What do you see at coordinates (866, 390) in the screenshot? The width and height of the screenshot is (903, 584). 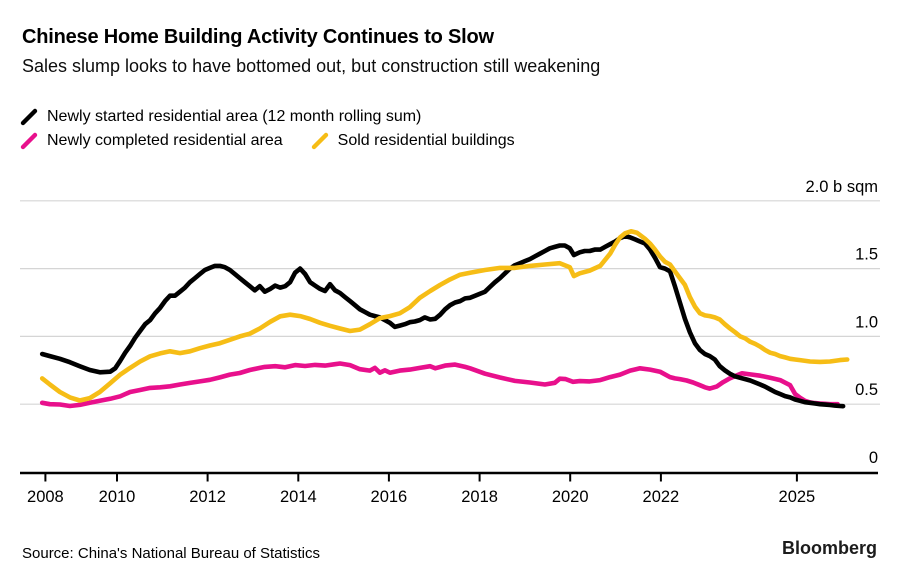 I see `y-axis-label: 0.5` at bounding box center [866, 390].